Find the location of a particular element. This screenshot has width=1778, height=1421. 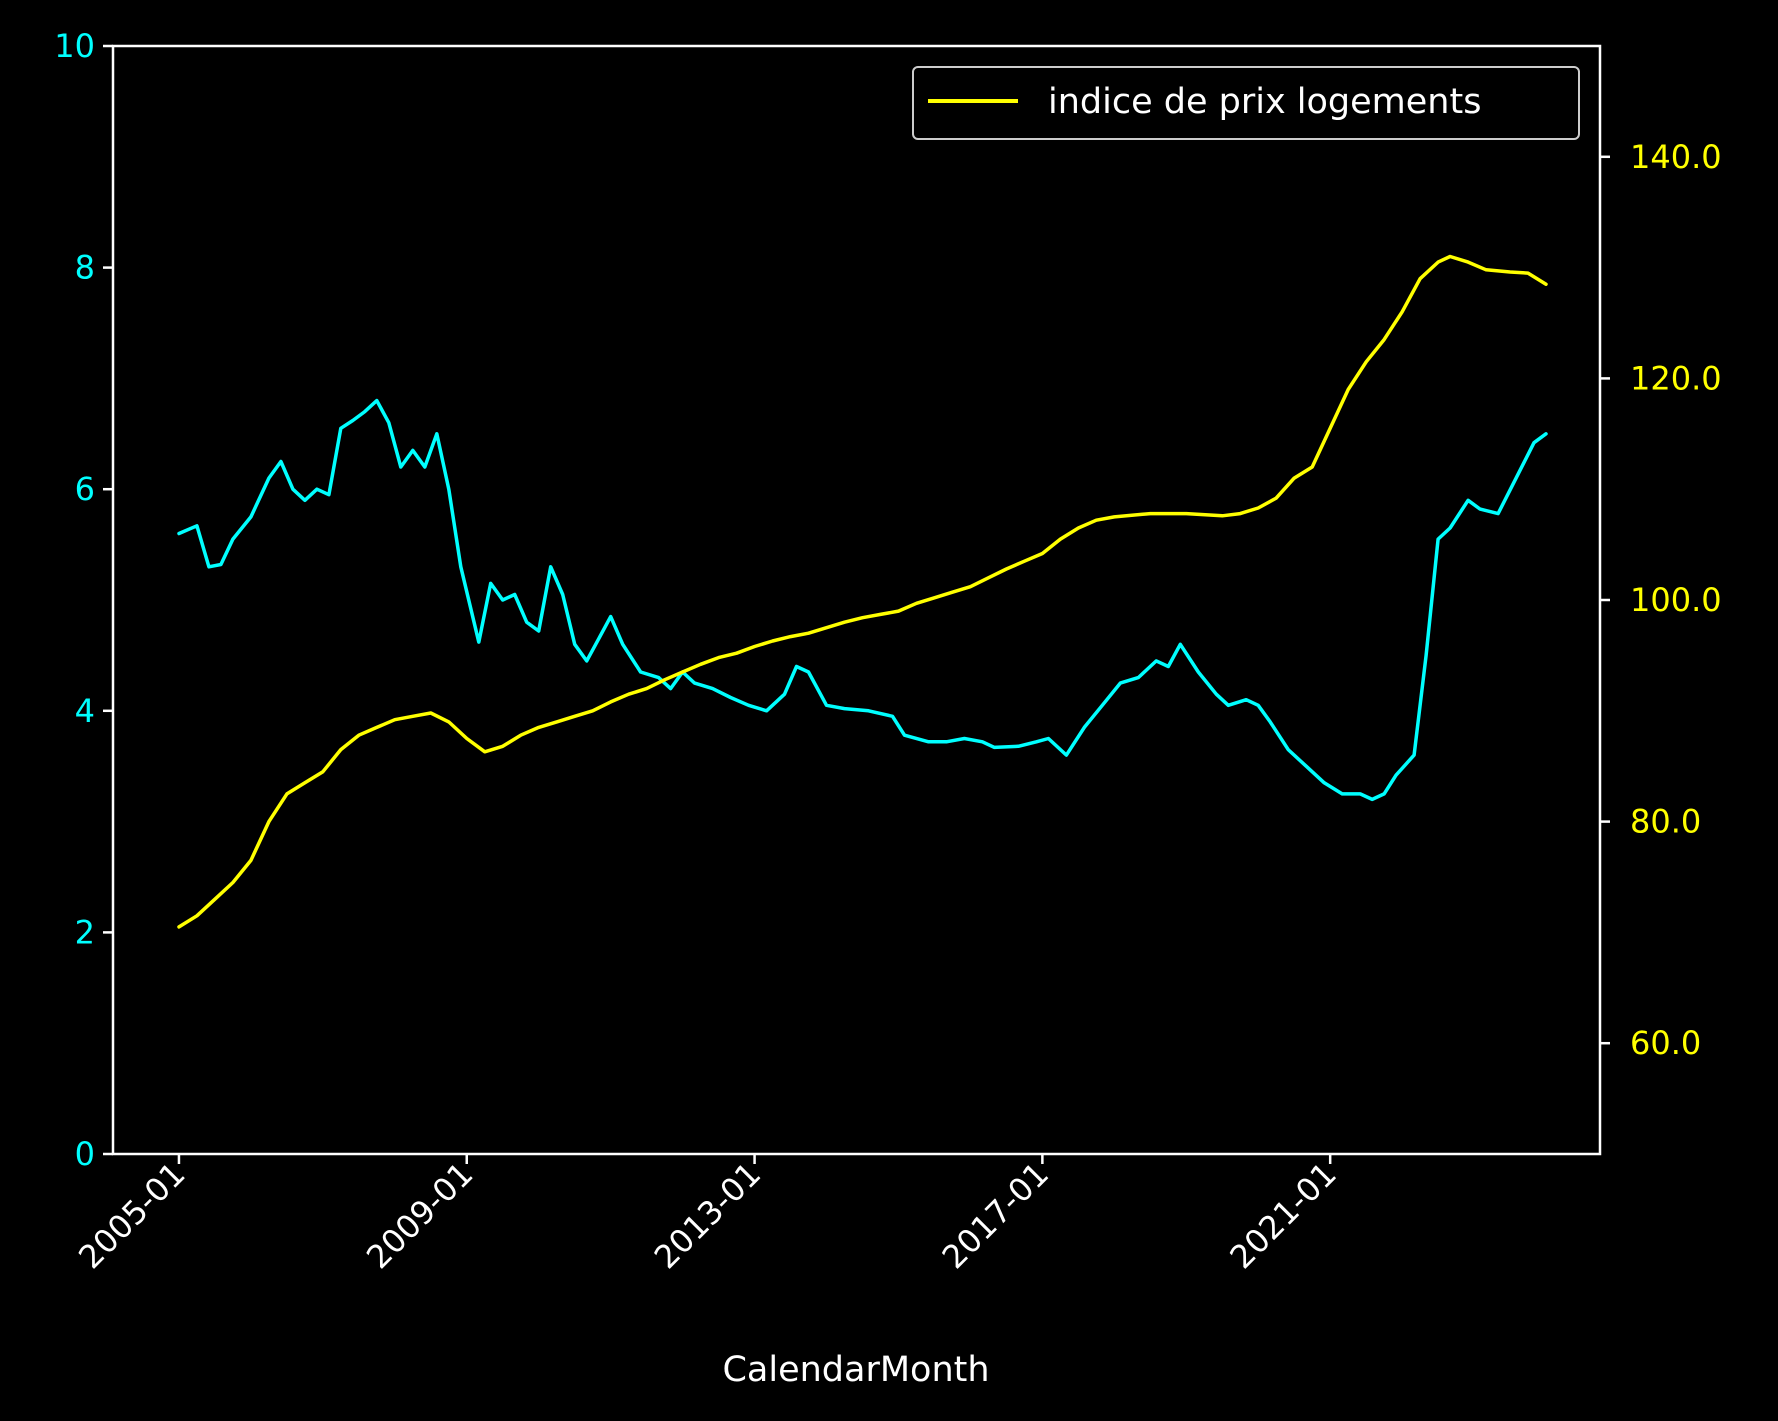

right-y-axis: 60.0 80.0 100.0 120.0 140.0 is located at coordinates (1661, 600).